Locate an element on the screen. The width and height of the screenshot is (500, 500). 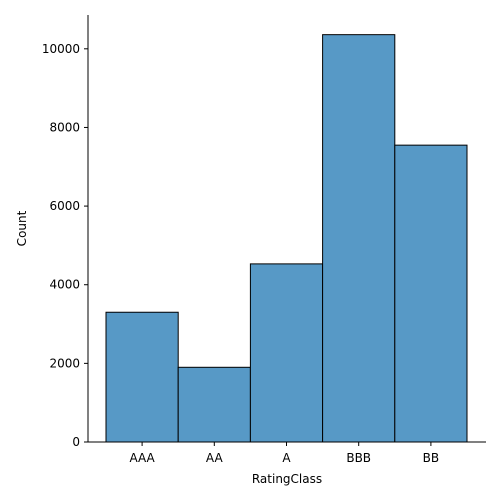
y-tick-label: 6000 is located at coordinates (64, 206).